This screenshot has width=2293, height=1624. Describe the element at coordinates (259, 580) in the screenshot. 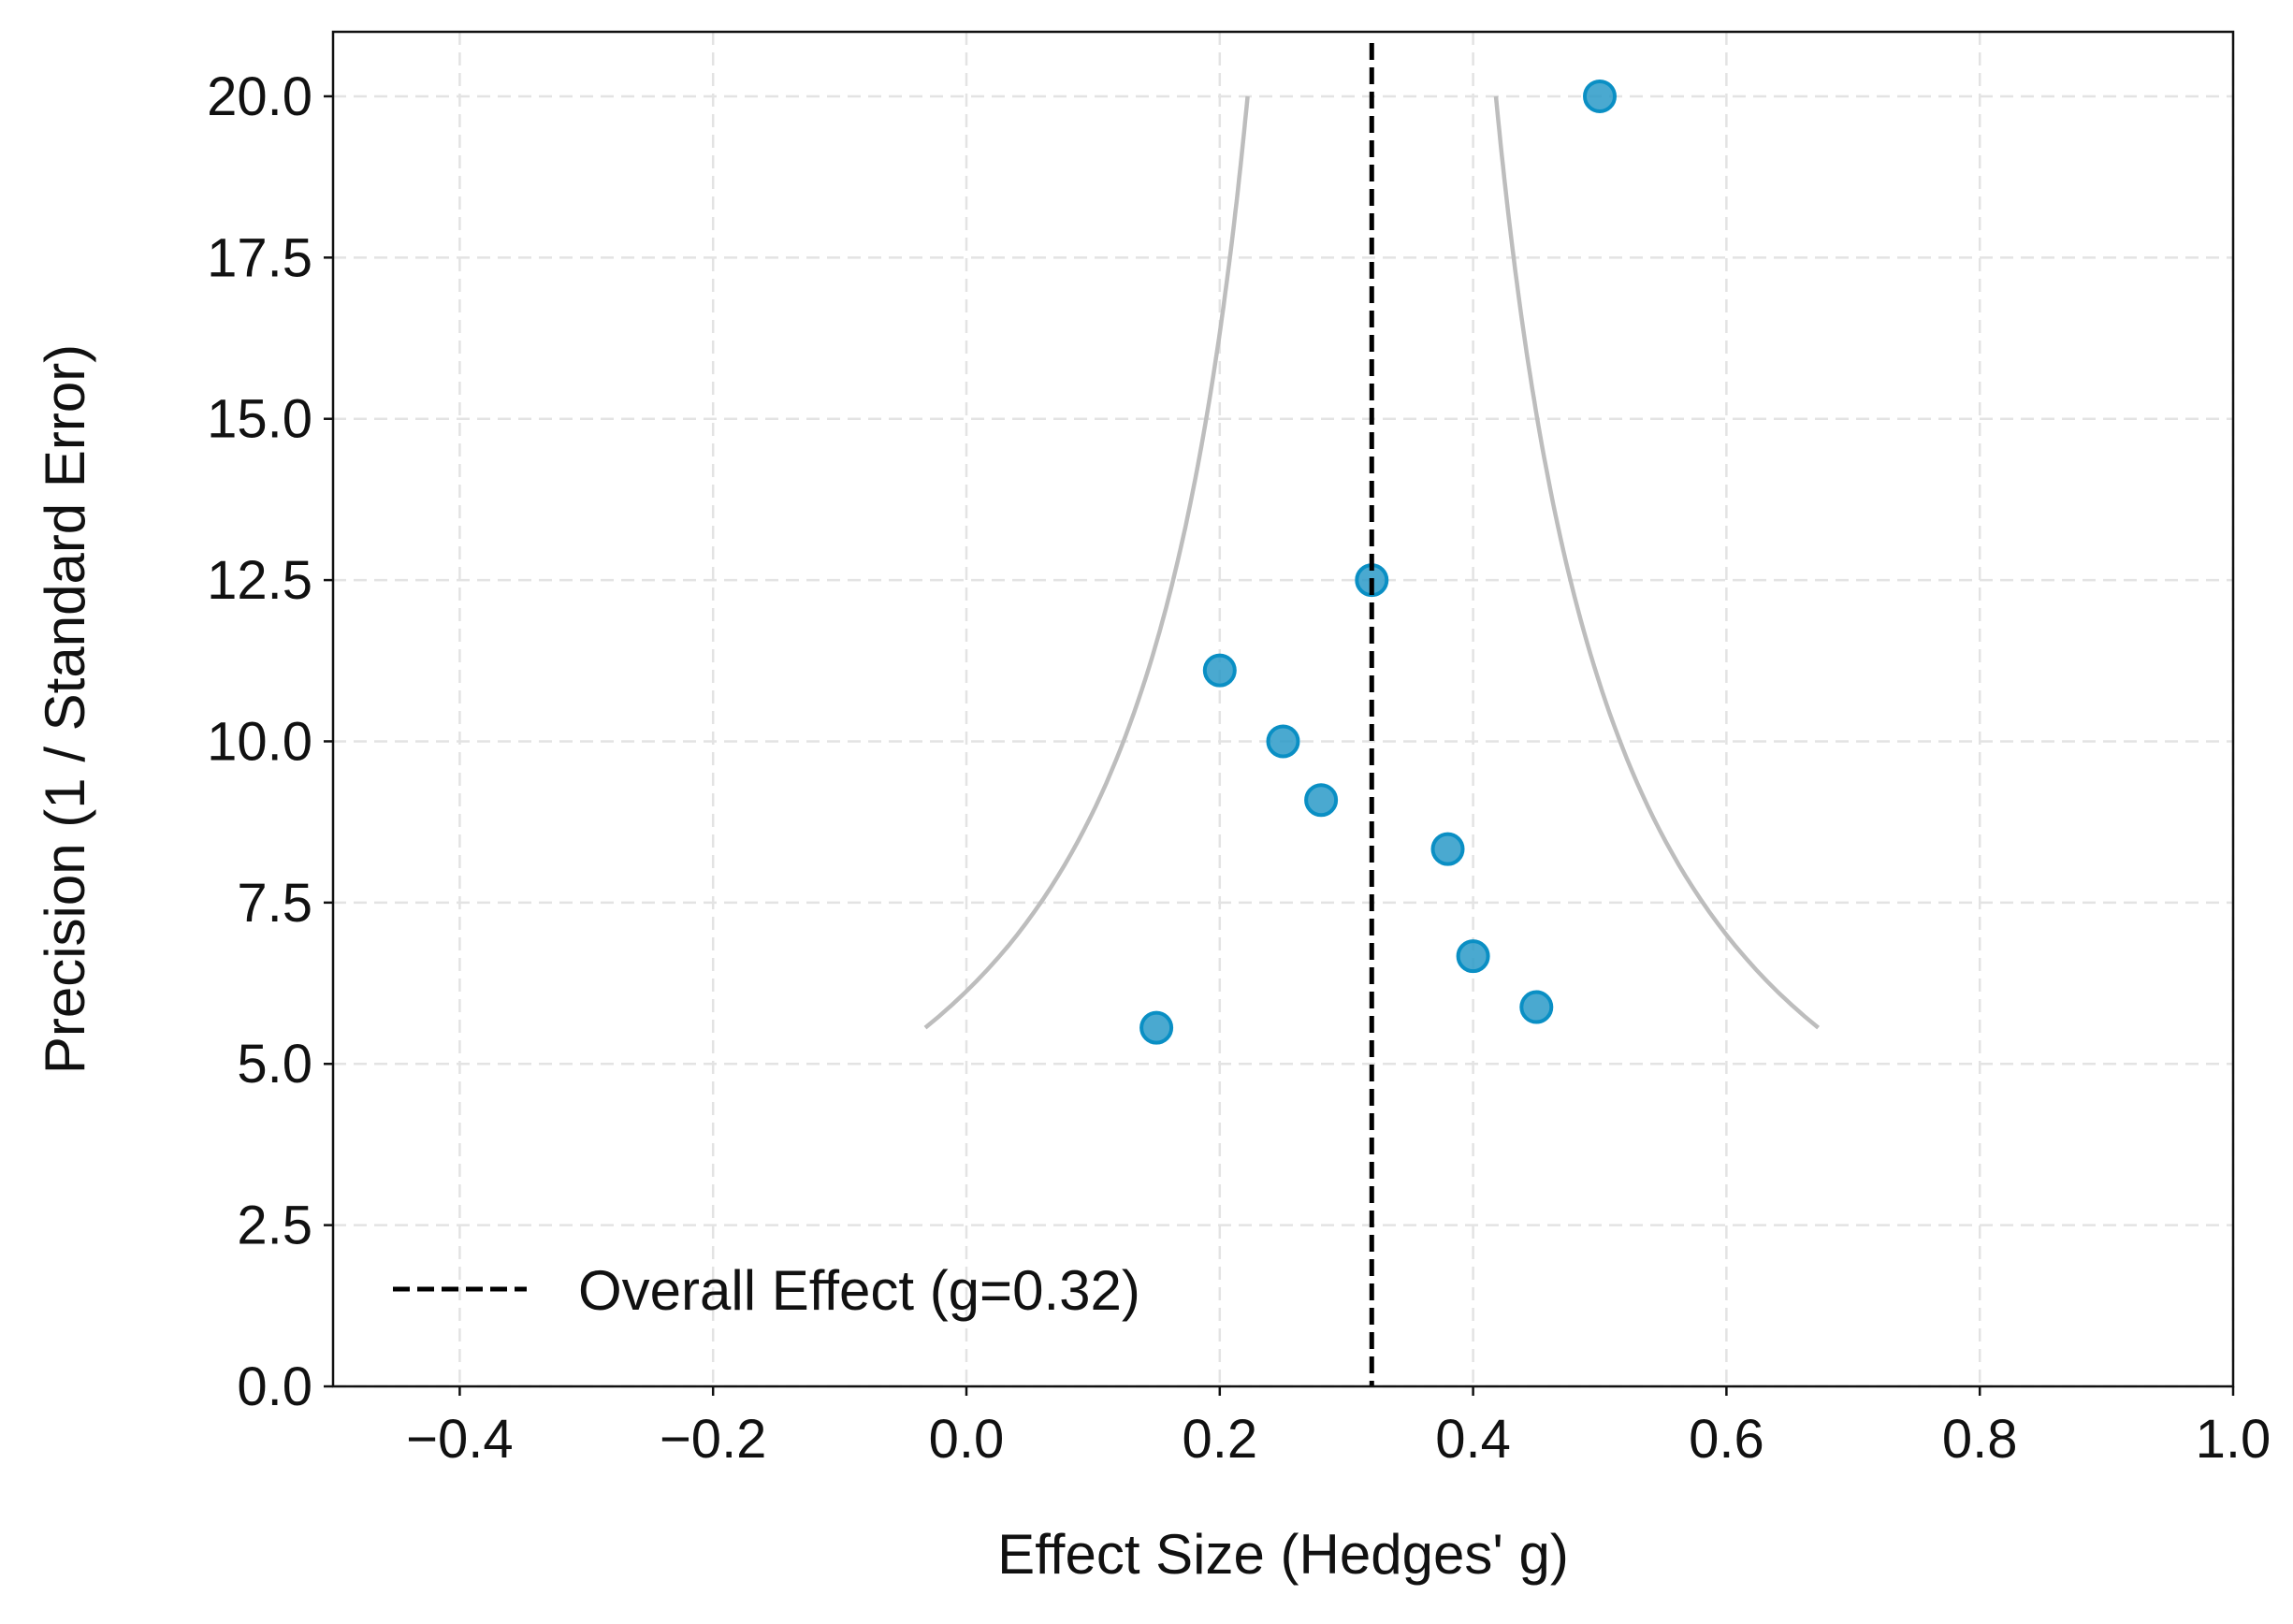

I see `y-tick-label: 12.5` at that location.